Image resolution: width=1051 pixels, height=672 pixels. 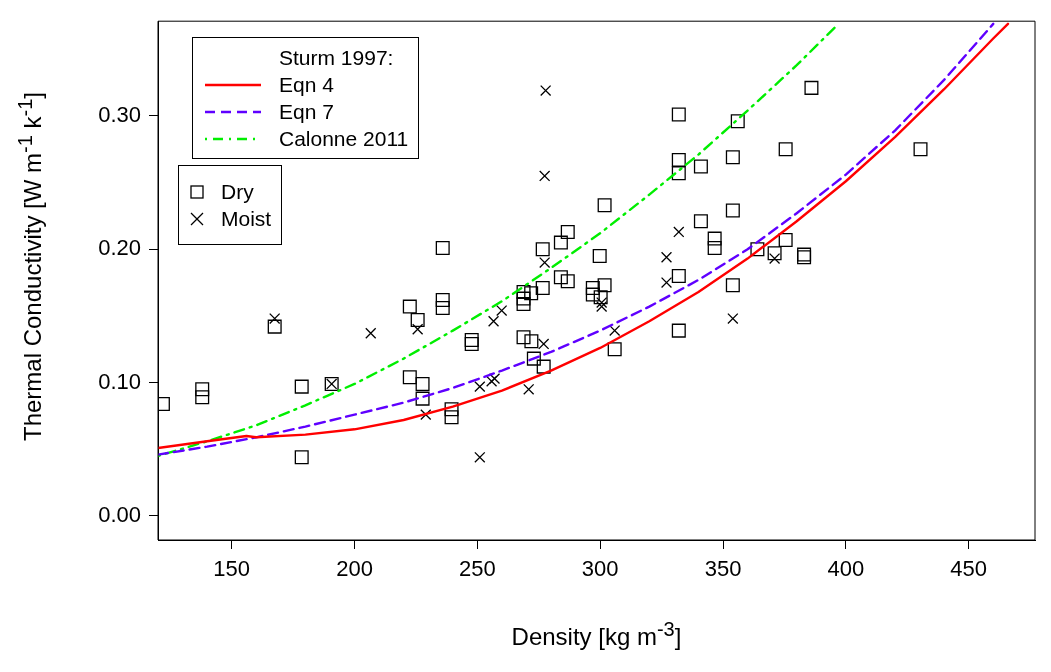 I want to click on legend-title: Sturm 1997:, so click(x=336, y=57).